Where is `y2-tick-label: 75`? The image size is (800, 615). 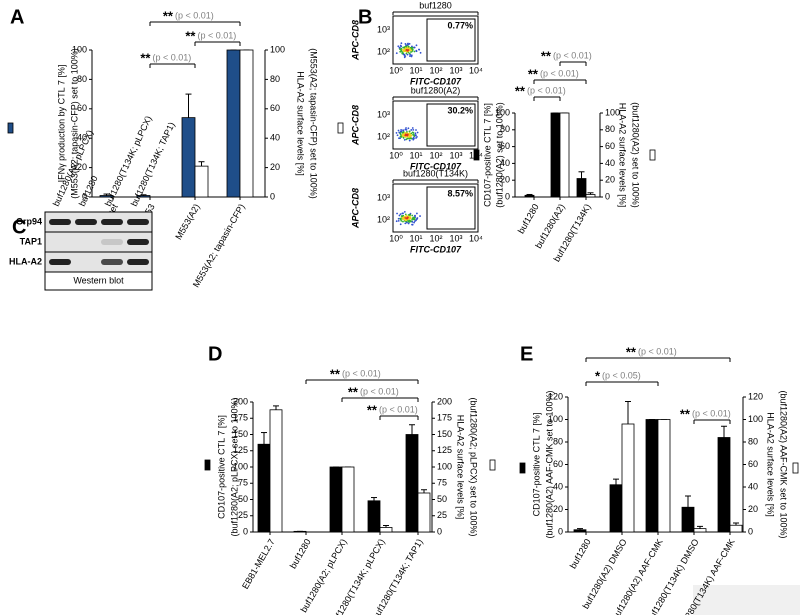 y2-tick-label: 75 is located at coordinates (442, 483).